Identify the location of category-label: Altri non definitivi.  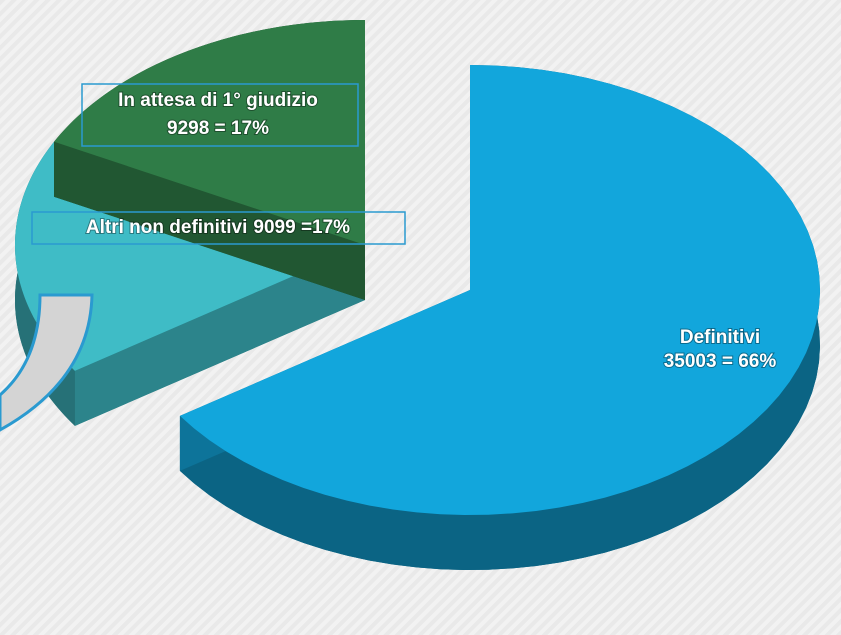
(167, 227).